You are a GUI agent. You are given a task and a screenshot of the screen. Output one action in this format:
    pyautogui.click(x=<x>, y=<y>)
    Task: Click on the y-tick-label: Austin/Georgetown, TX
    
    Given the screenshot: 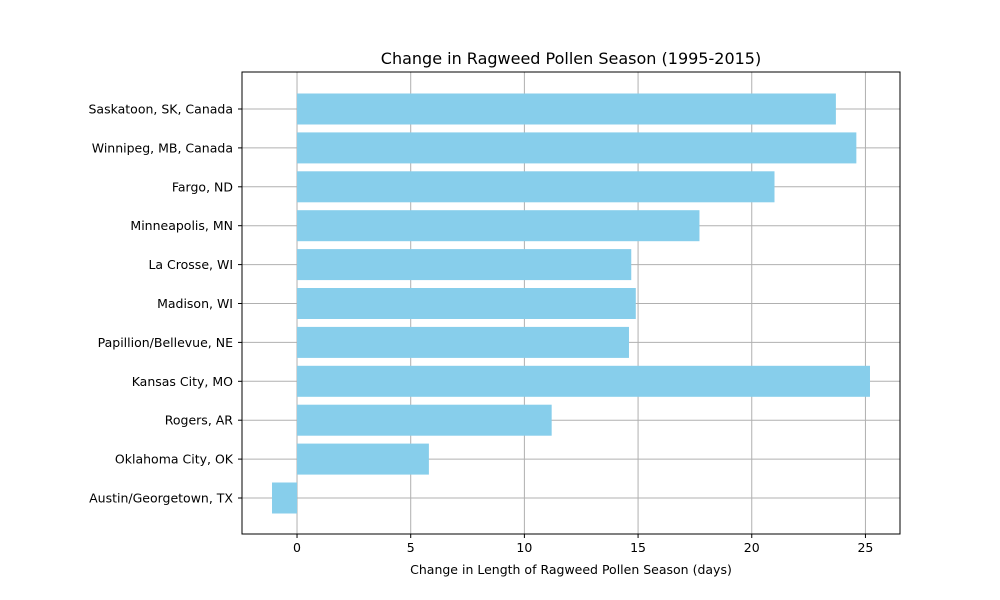 What is the action you would take?
    pyautogui.click(x=161, y=498)
    